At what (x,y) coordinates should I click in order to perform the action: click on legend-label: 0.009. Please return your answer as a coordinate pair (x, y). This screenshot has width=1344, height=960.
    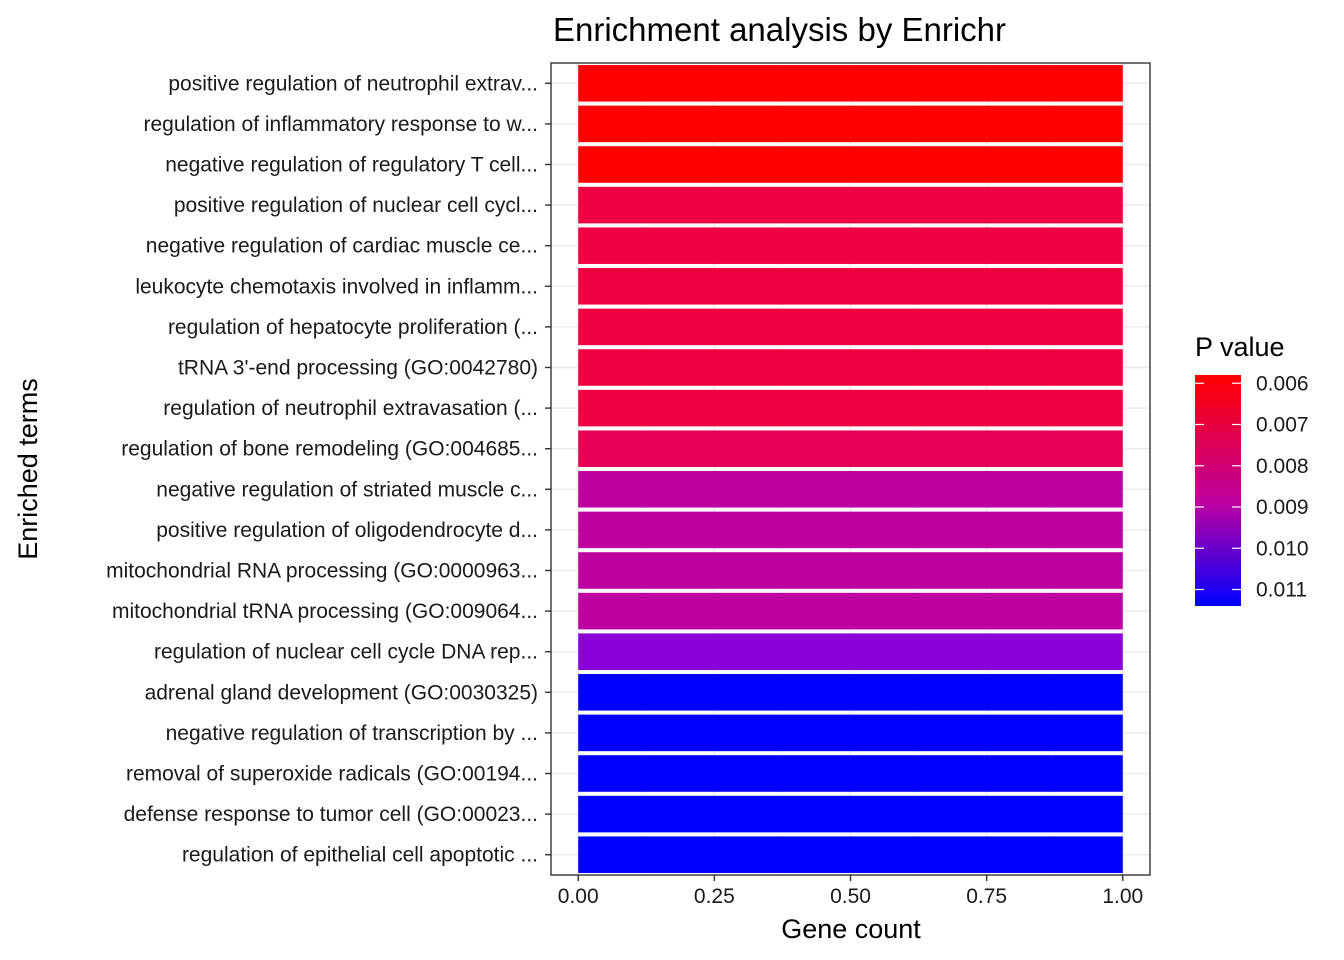
    Looking at the image, I should click on (1282, 507).